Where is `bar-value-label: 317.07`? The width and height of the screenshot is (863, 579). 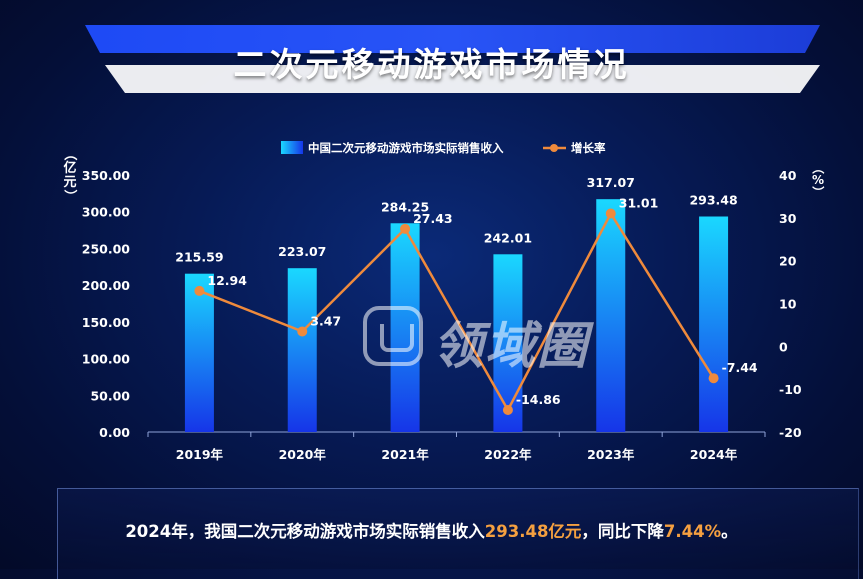
bar-value-label: 317.07 is located at coordinates (611, 182).